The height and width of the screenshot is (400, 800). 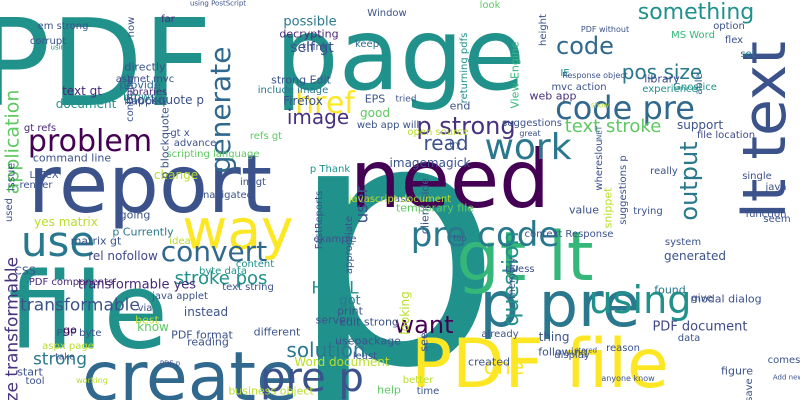 What do you see at coordinates (520, 269) in the screenshot?
I see `cloud-word: guess` at bounding box center [520, 269].